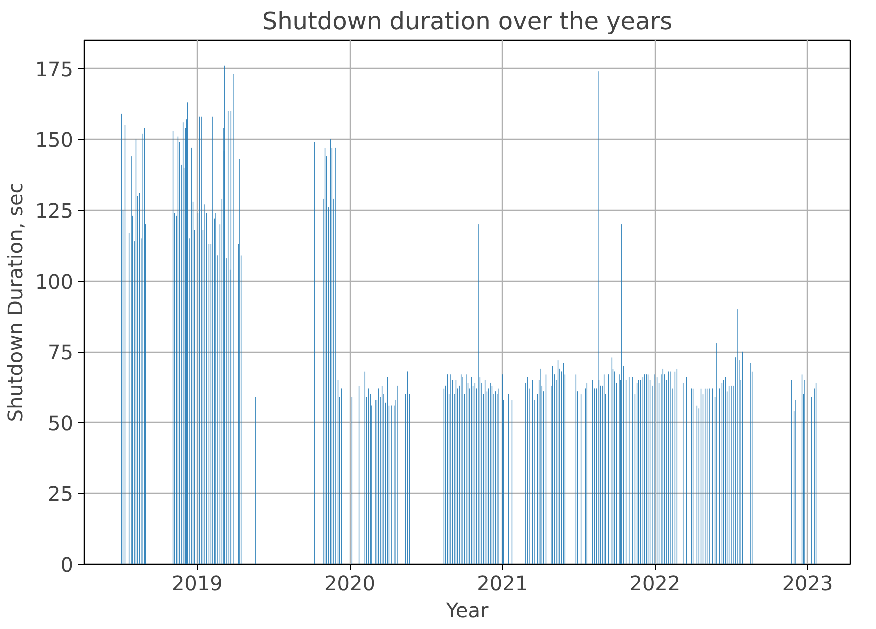  I want to click on y-tick-label: 75, so click(61, 352).